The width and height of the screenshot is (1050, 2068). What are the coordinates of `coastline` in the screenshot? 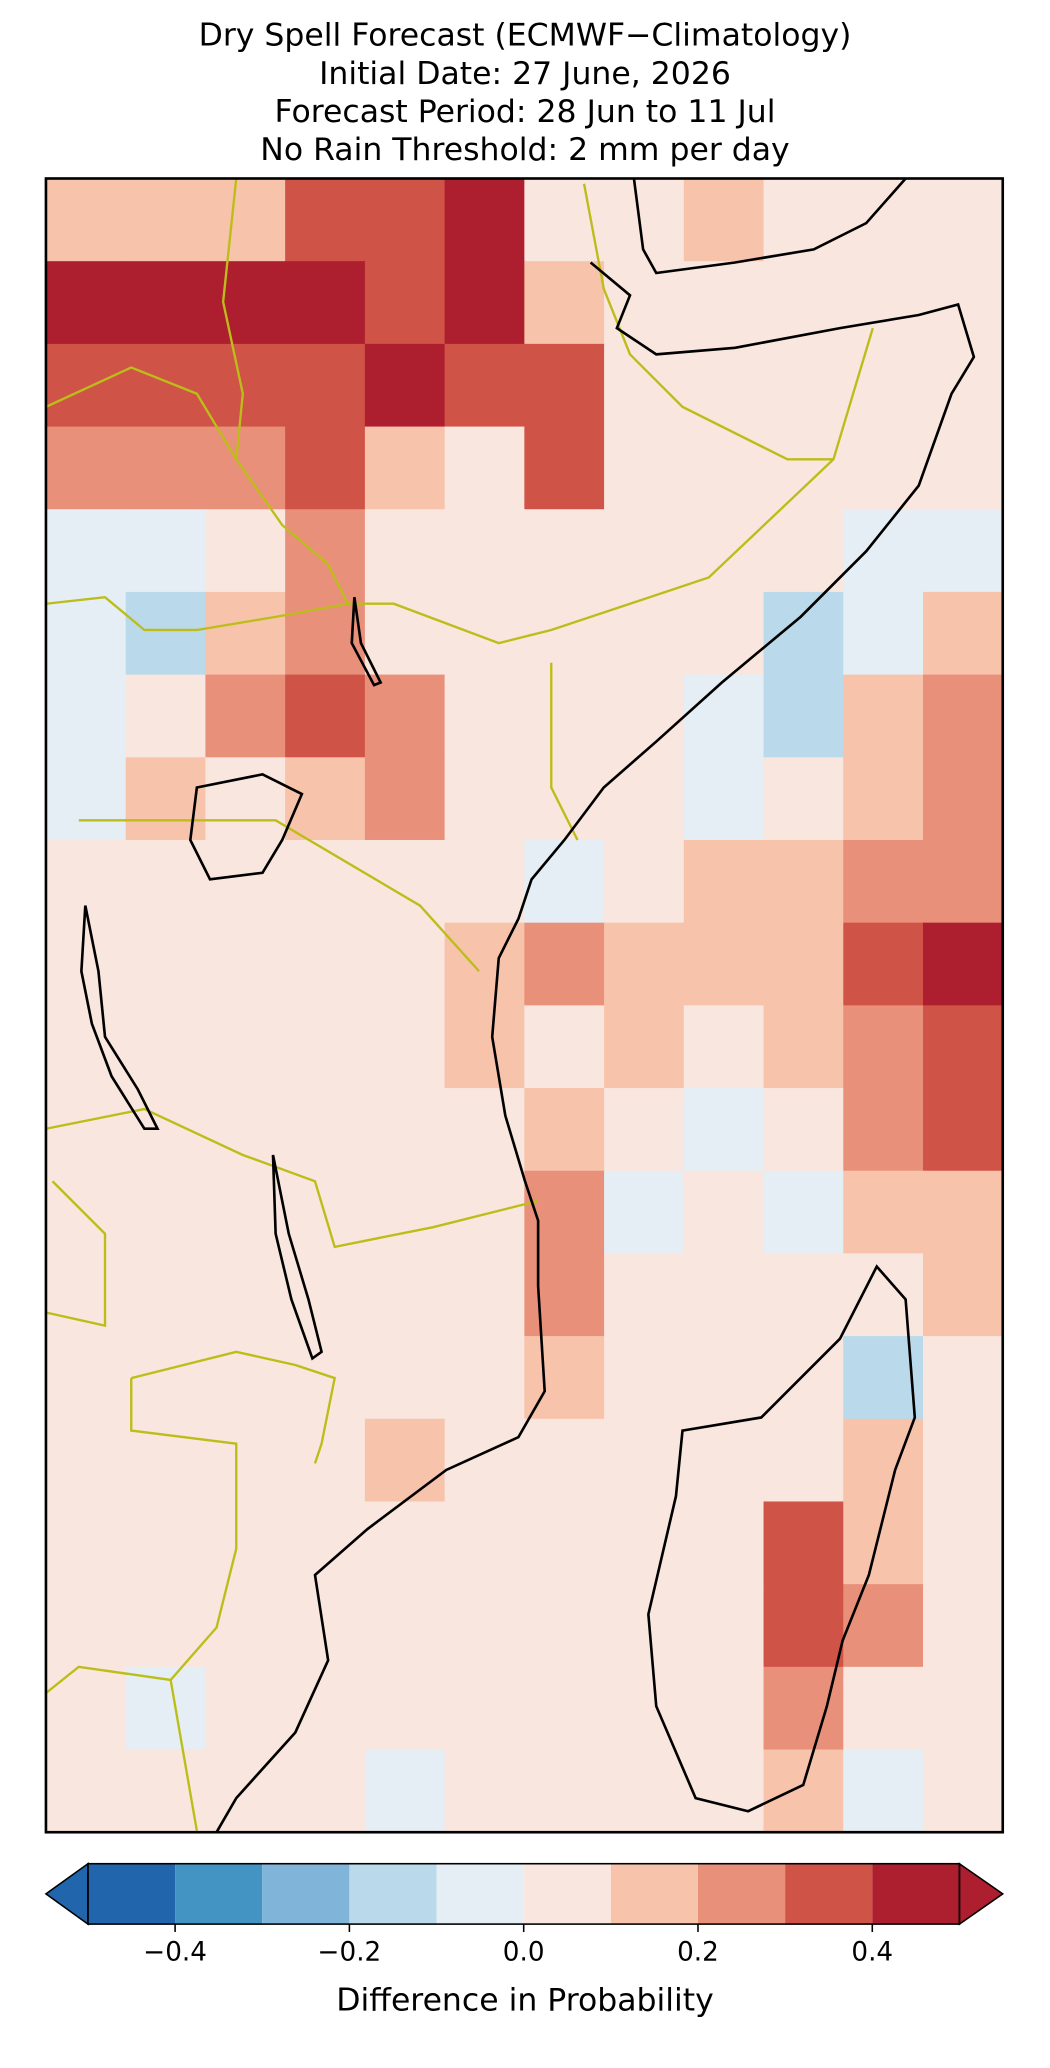 It's located at (769, 226).